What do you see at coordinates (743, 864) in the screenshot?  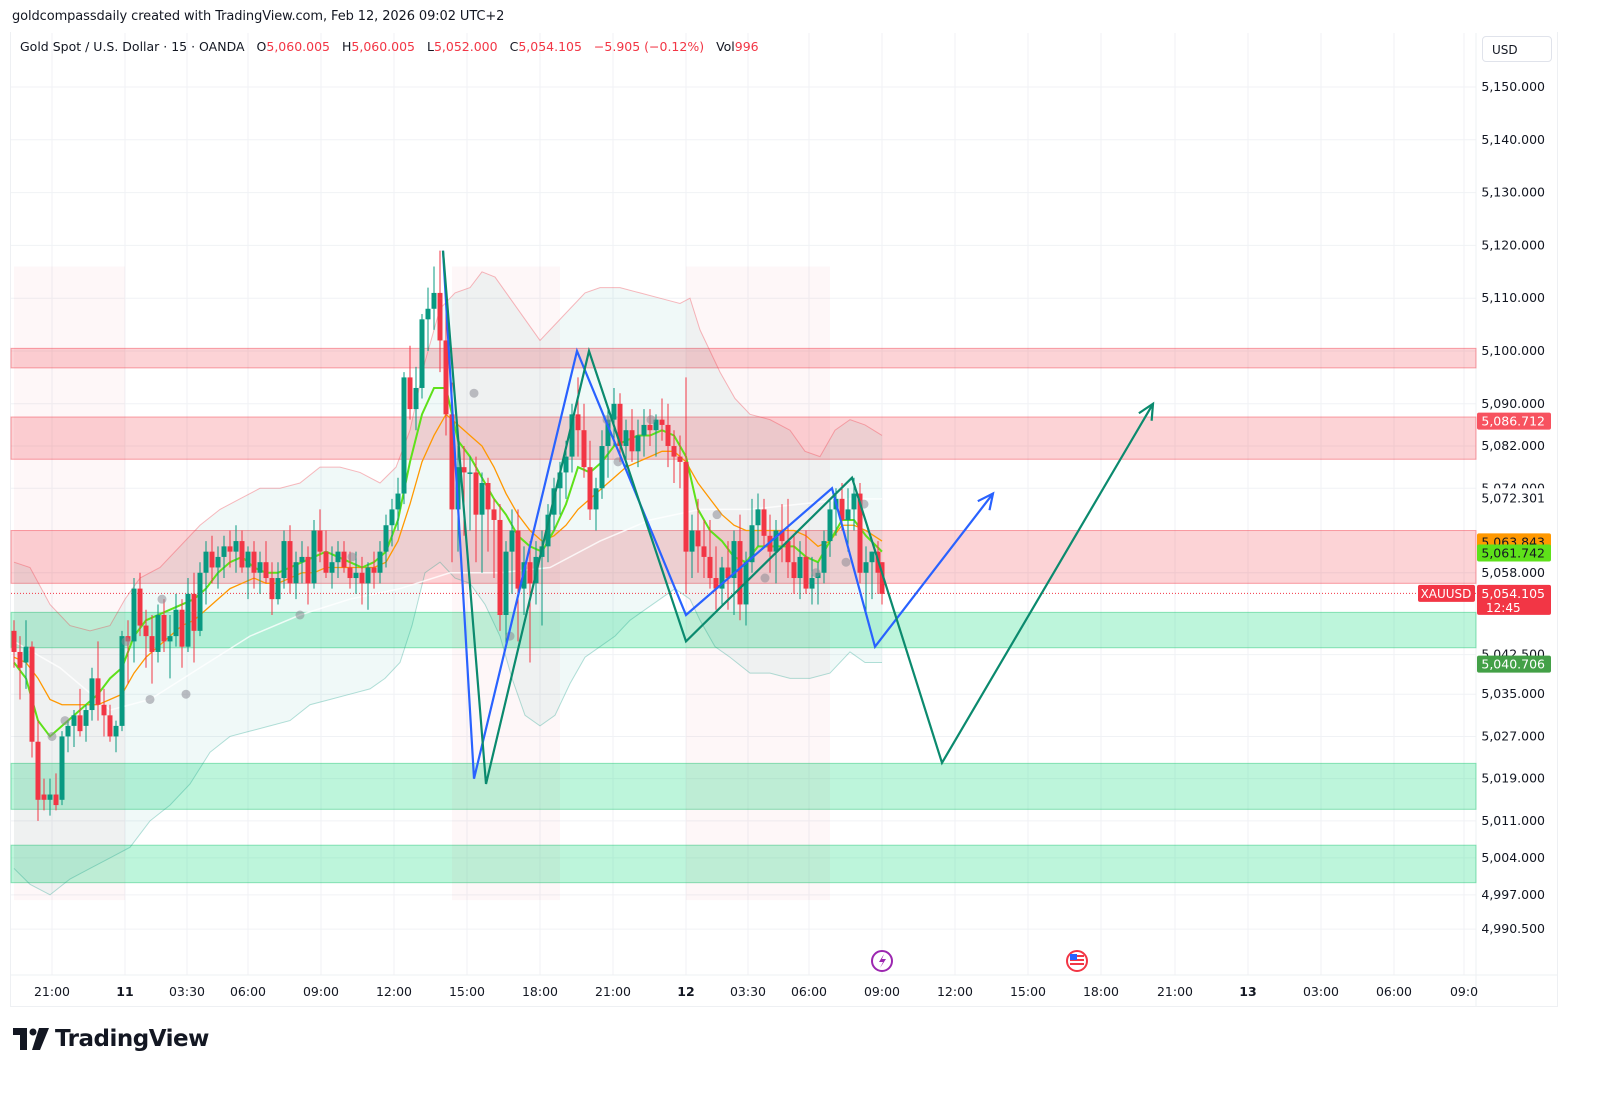 I see `support-zone` at bounding box center [743, 864].